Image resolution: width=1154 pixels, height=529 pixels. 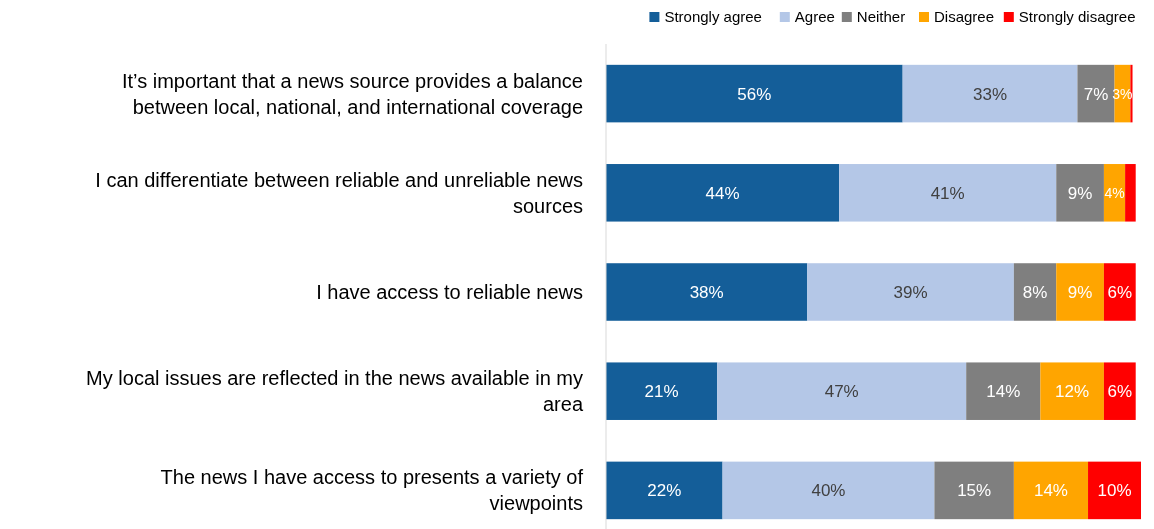 I want to click on data-label: 38%, so click(x=706, y=292).